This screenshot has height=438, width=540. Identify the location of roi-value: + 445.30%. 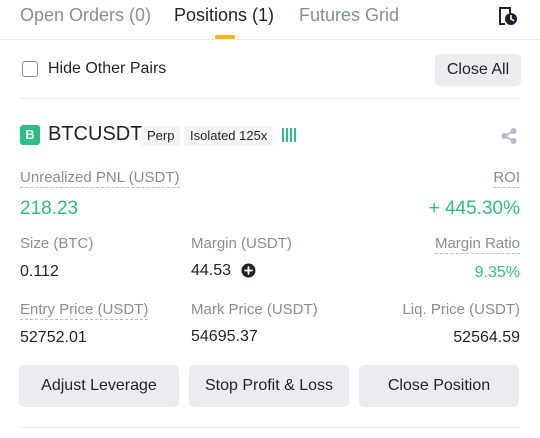
(474, 208).